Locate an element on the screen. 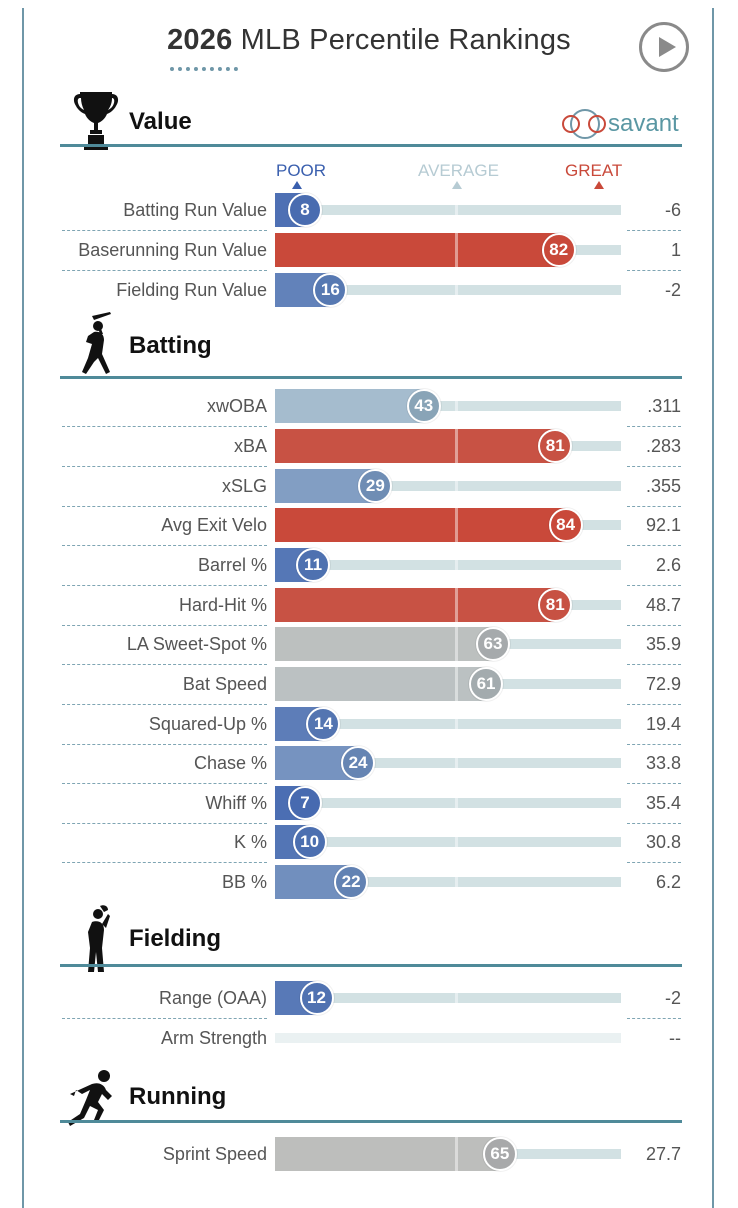  metric-label: Squared-Up % is located at coordinates (207, 724).